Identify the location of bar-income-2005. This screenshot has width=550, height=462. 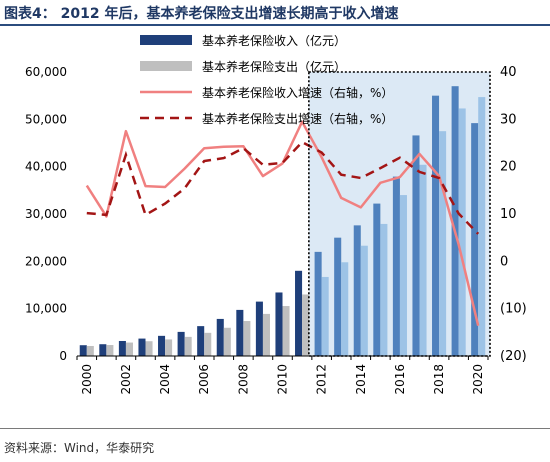
(181, 343).